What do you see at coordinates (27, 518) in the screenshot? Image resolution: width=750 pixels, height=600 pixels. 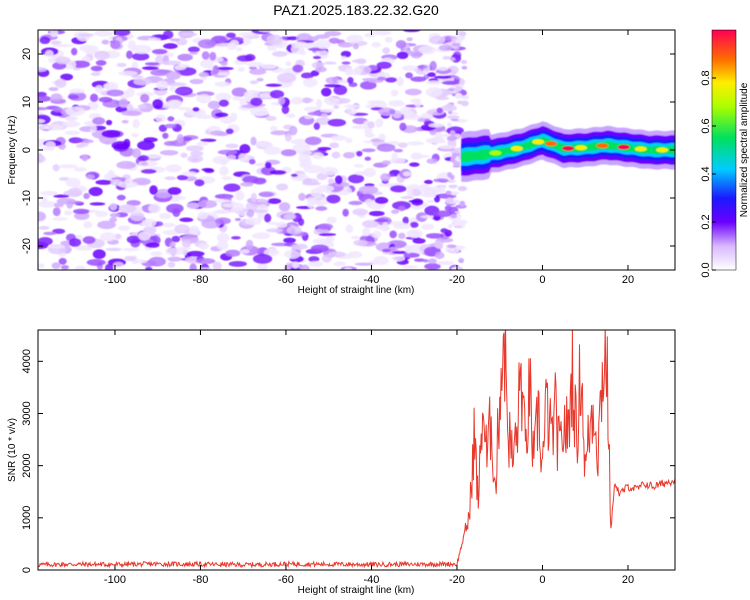 I see `y-tick-label: 1000` at bounding box center [27, 518].